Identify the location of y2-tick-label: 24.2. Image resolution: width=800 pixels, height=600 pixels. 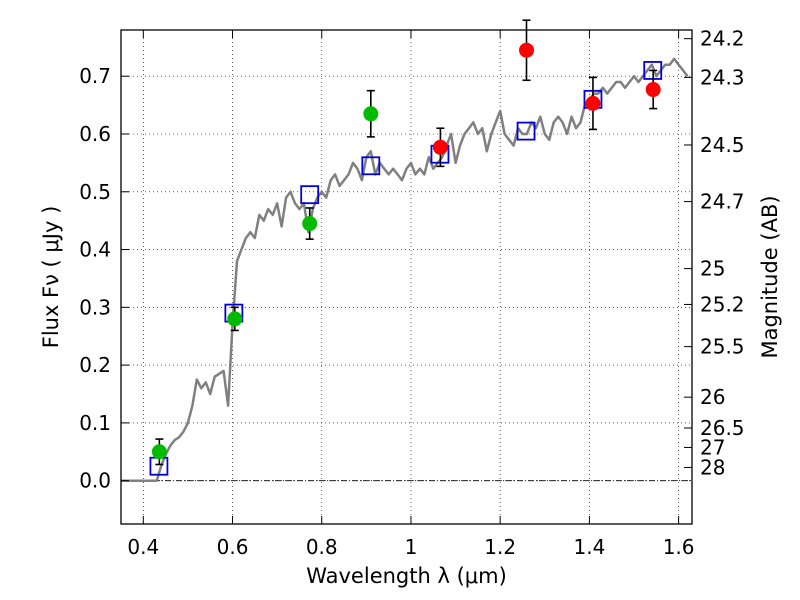
(722, 39).